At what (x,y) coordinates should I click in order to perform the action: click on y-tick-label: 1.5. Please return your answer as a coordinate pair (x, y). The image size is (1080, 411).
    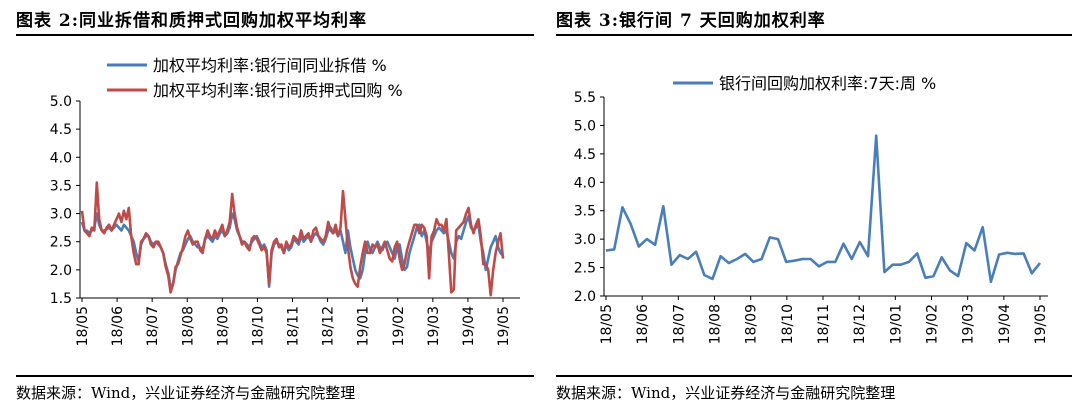
    Looking at the image, I should click on (61, 299).